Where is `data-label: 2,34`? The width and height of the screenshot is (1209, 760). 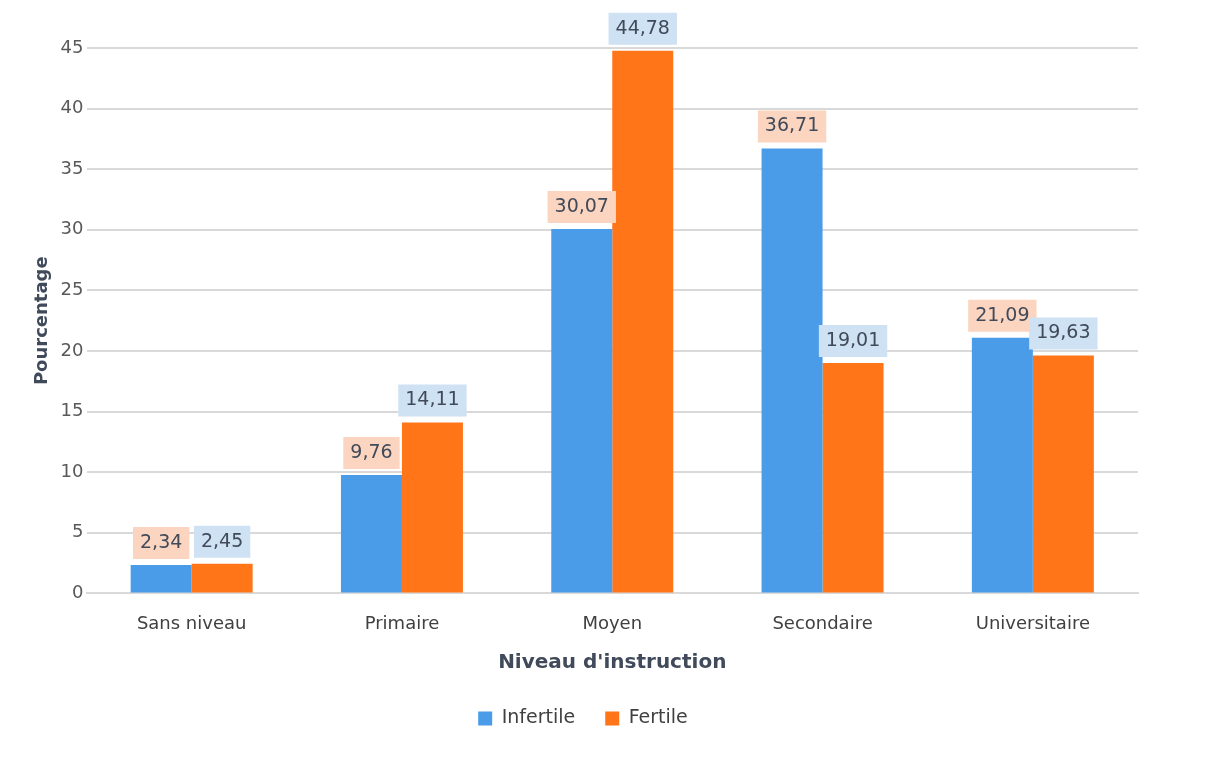 data-label: 2,34 is located at coordinates (161, 540).